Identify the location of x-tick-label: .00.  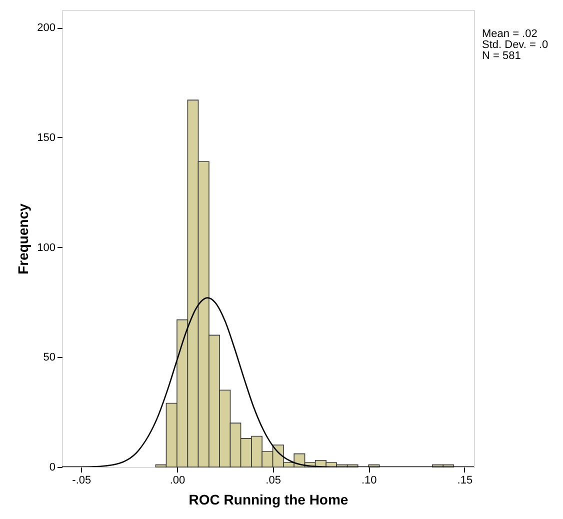
(178, 480).